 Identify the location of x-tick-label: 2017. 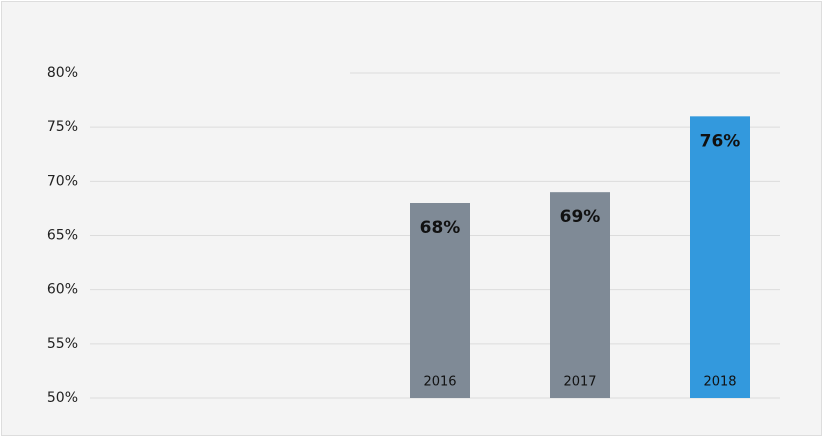
(579, 382).